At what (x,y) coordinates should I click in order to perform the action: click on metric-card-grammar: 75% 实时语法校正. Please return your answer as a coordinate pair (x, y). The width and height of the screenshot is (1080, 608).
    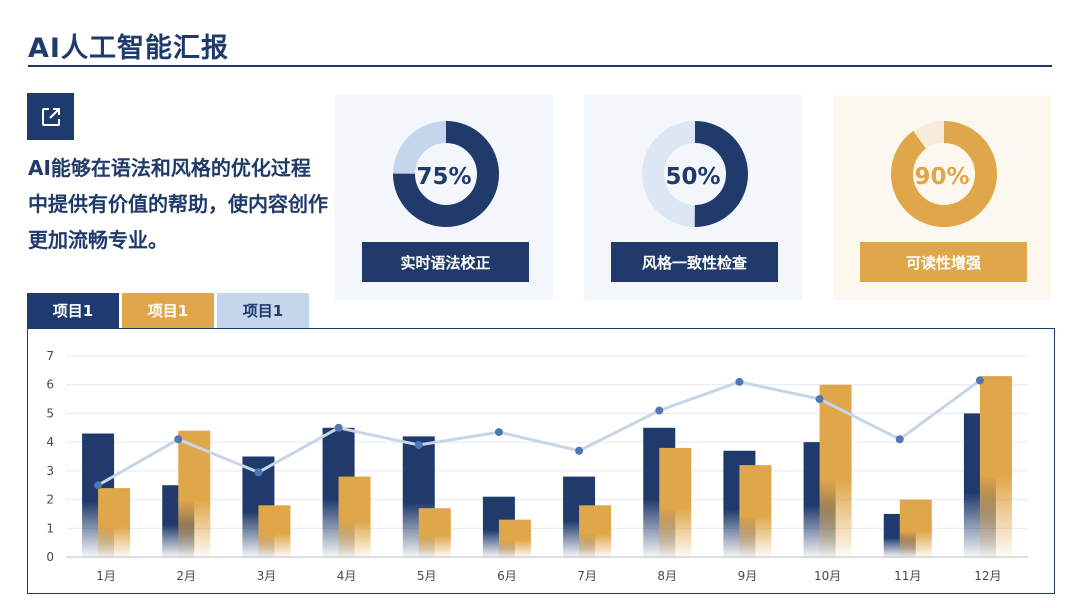
    Looking at the image, I should click on (444, 197).